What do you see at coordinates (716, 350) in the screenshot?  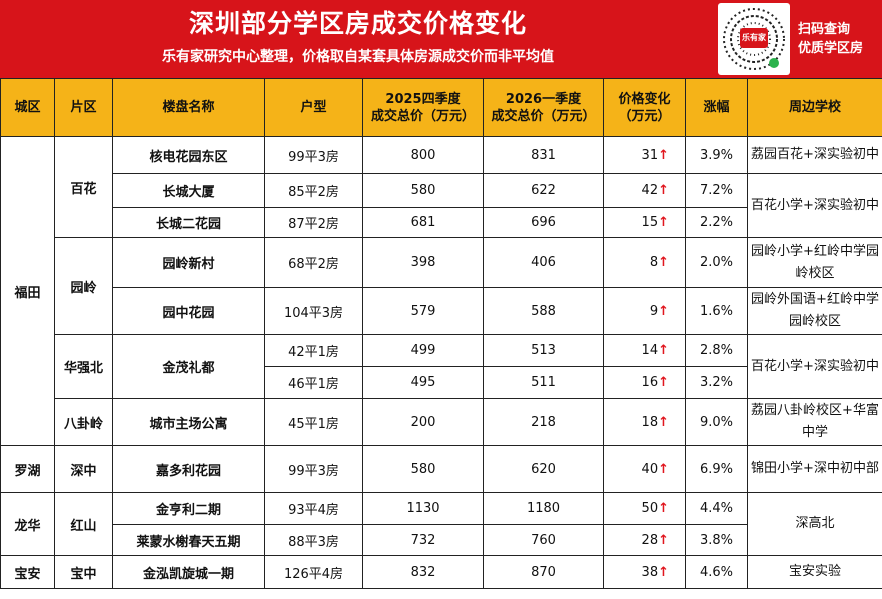 I see `increase-pct-cell: 2.8%` at bounding box center [716, 350].